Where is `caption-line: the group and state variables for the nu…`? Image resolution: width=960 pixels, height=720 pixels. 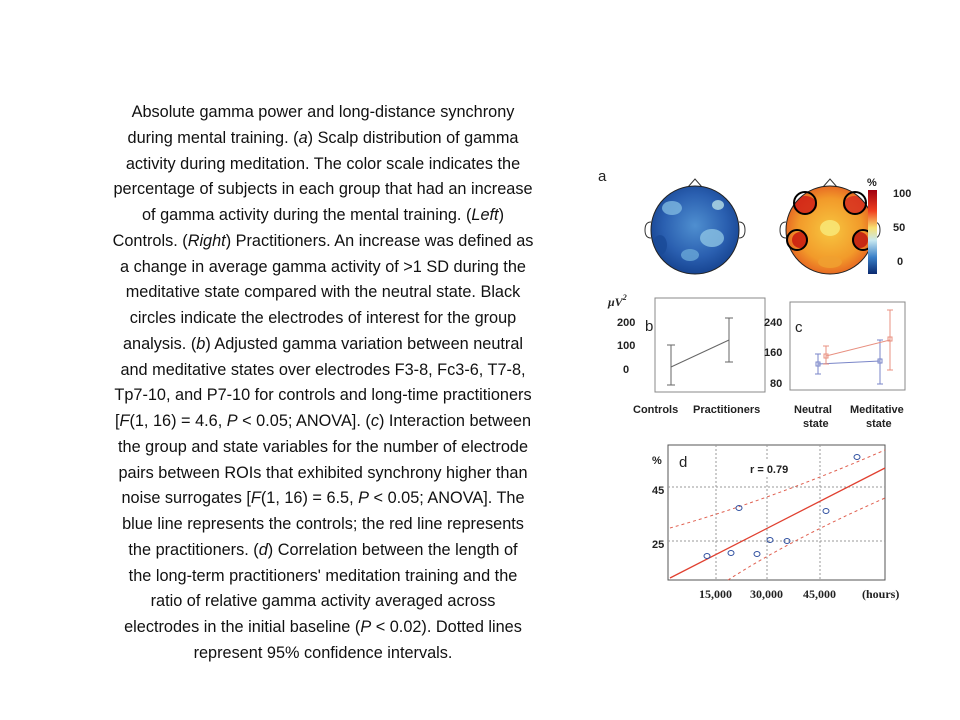
caption-line: the group and state variables for the nu… is located at coordinates (323, 448).